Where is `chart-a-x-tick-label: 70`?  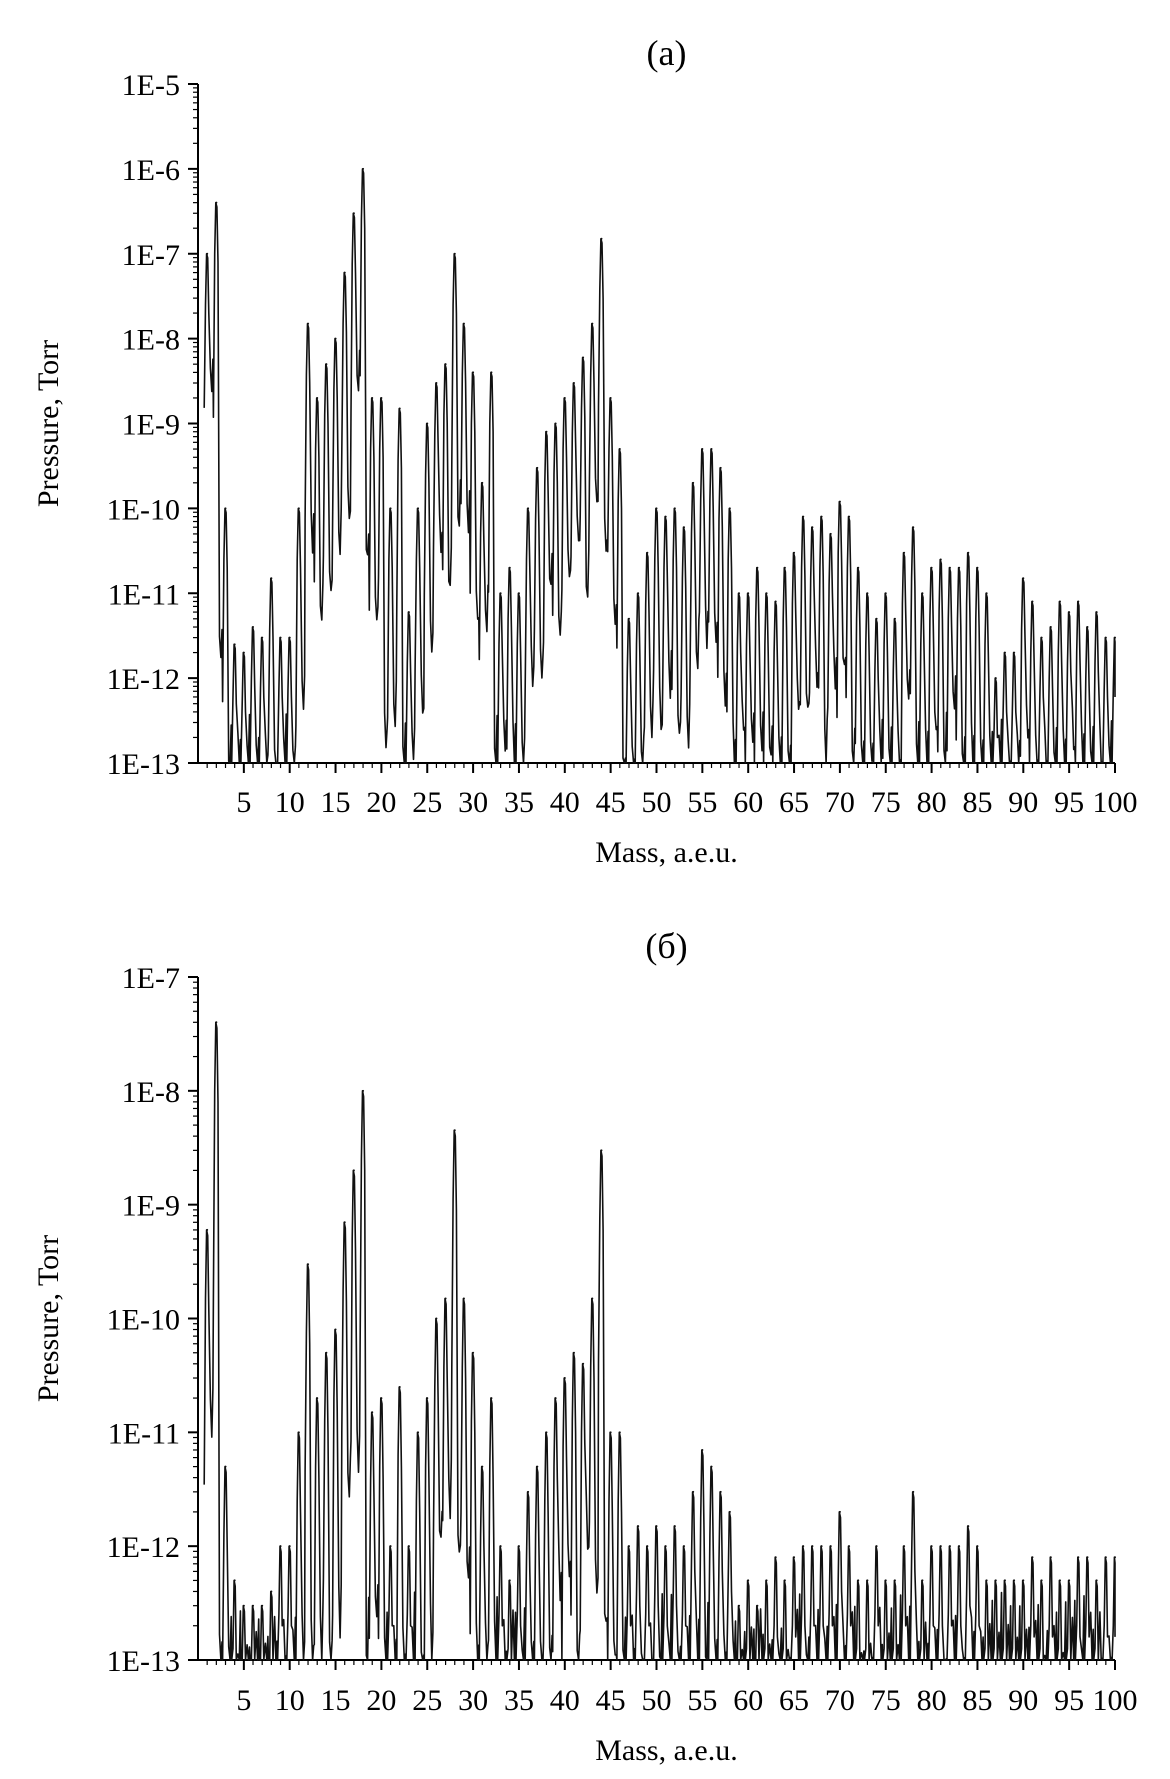
chart-a-x-tick-label: 70 is located at coordinates (840, 802).